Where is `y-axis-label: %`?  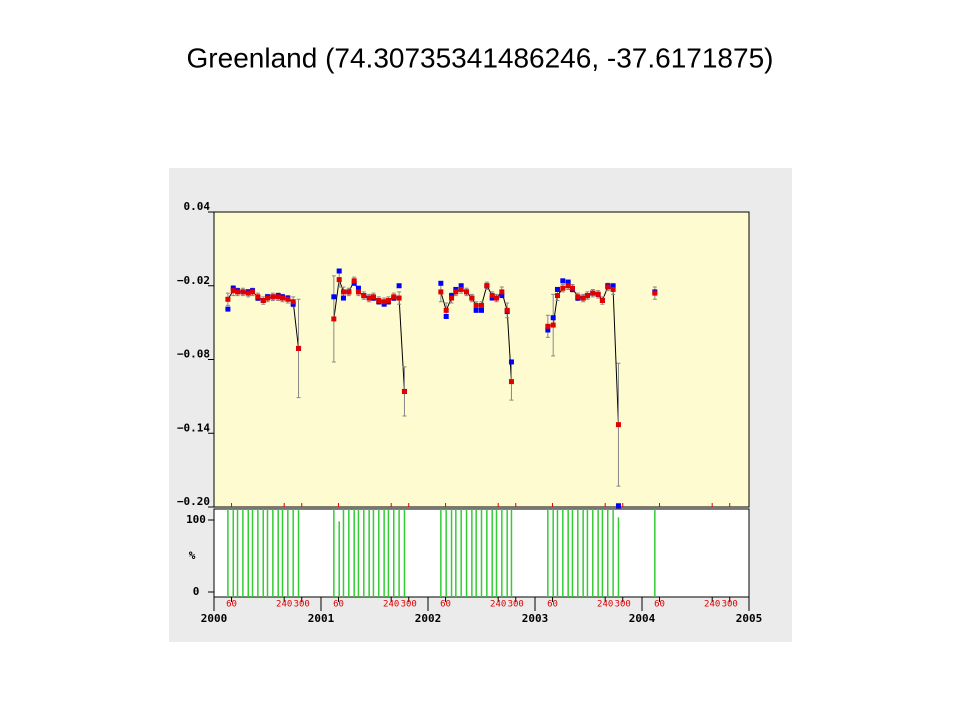 y-axis-label: % is located at coordinates (192, 555).